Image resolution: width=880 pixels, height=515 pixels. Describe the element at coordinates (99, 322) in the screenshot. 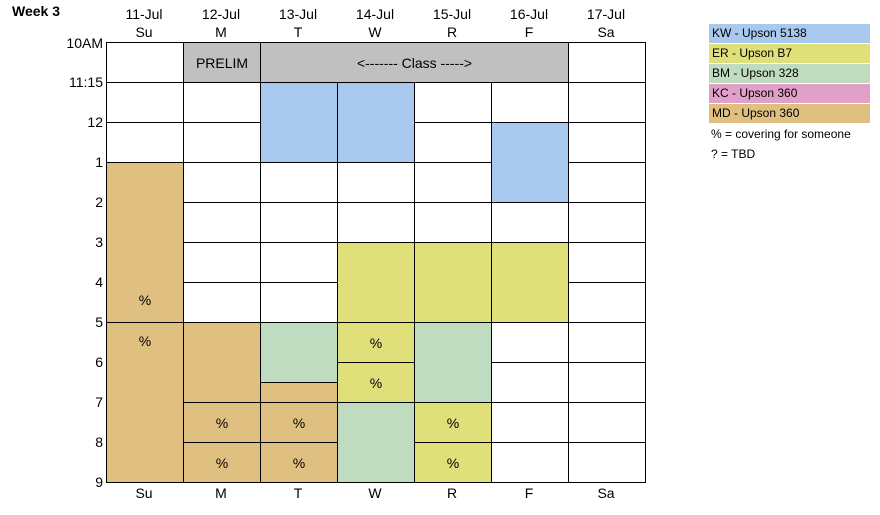

I see `time-label: 5` at that location.